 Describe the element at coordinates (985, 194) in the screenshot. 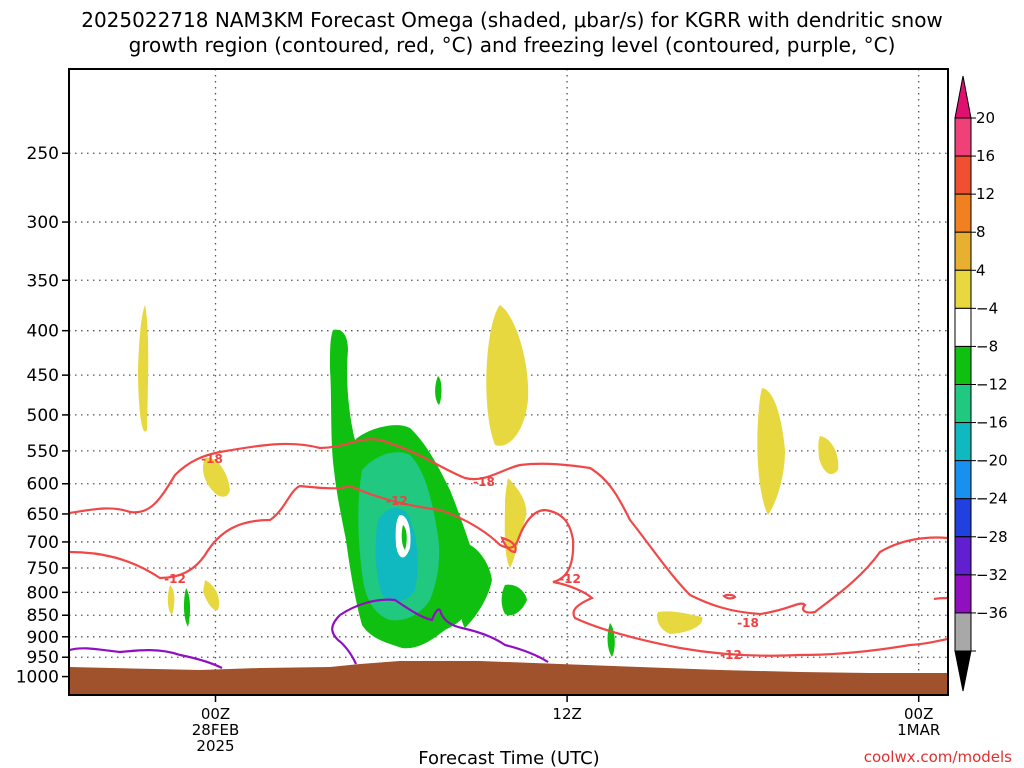

I see `colorbar-label: 12` at that location.